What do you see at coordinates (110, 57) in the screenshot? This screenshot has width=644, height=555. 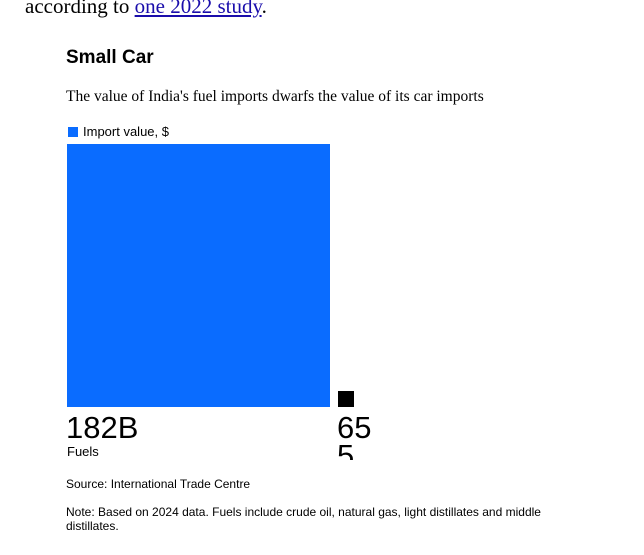 I see `chart-title: Small Car` at bounding box center [110, 57].